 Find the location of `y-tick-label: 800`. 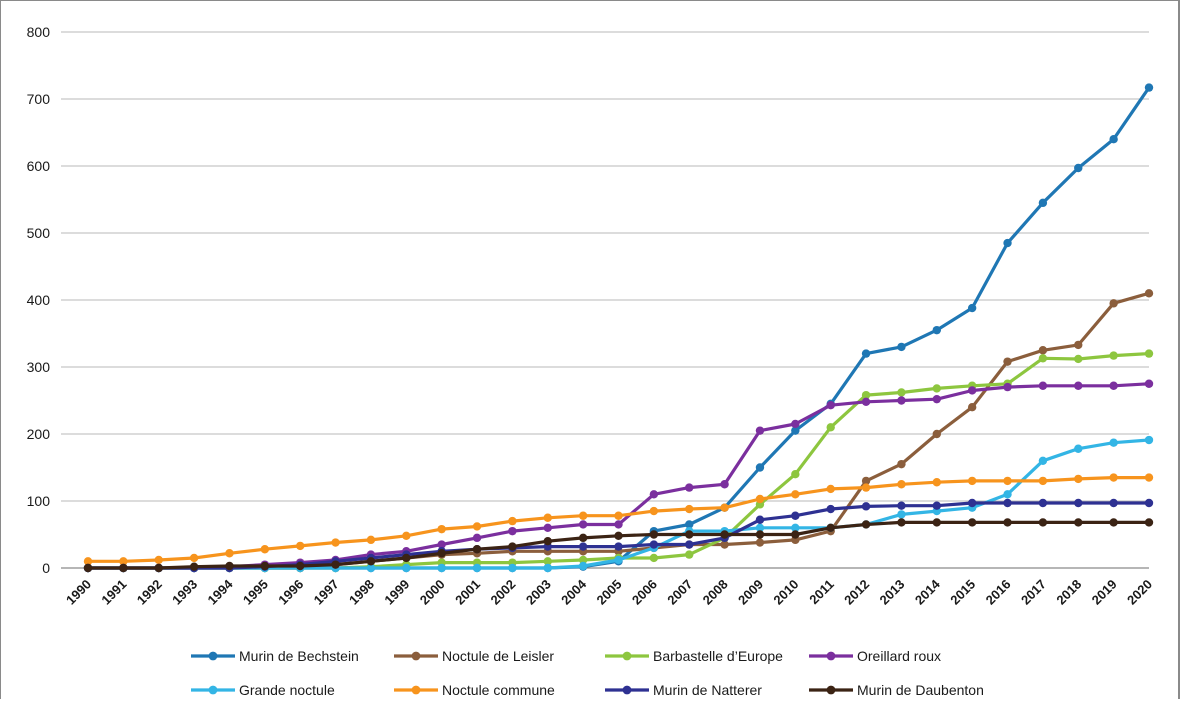

y-tick-label: 800 is located at coordinates (39, 32).